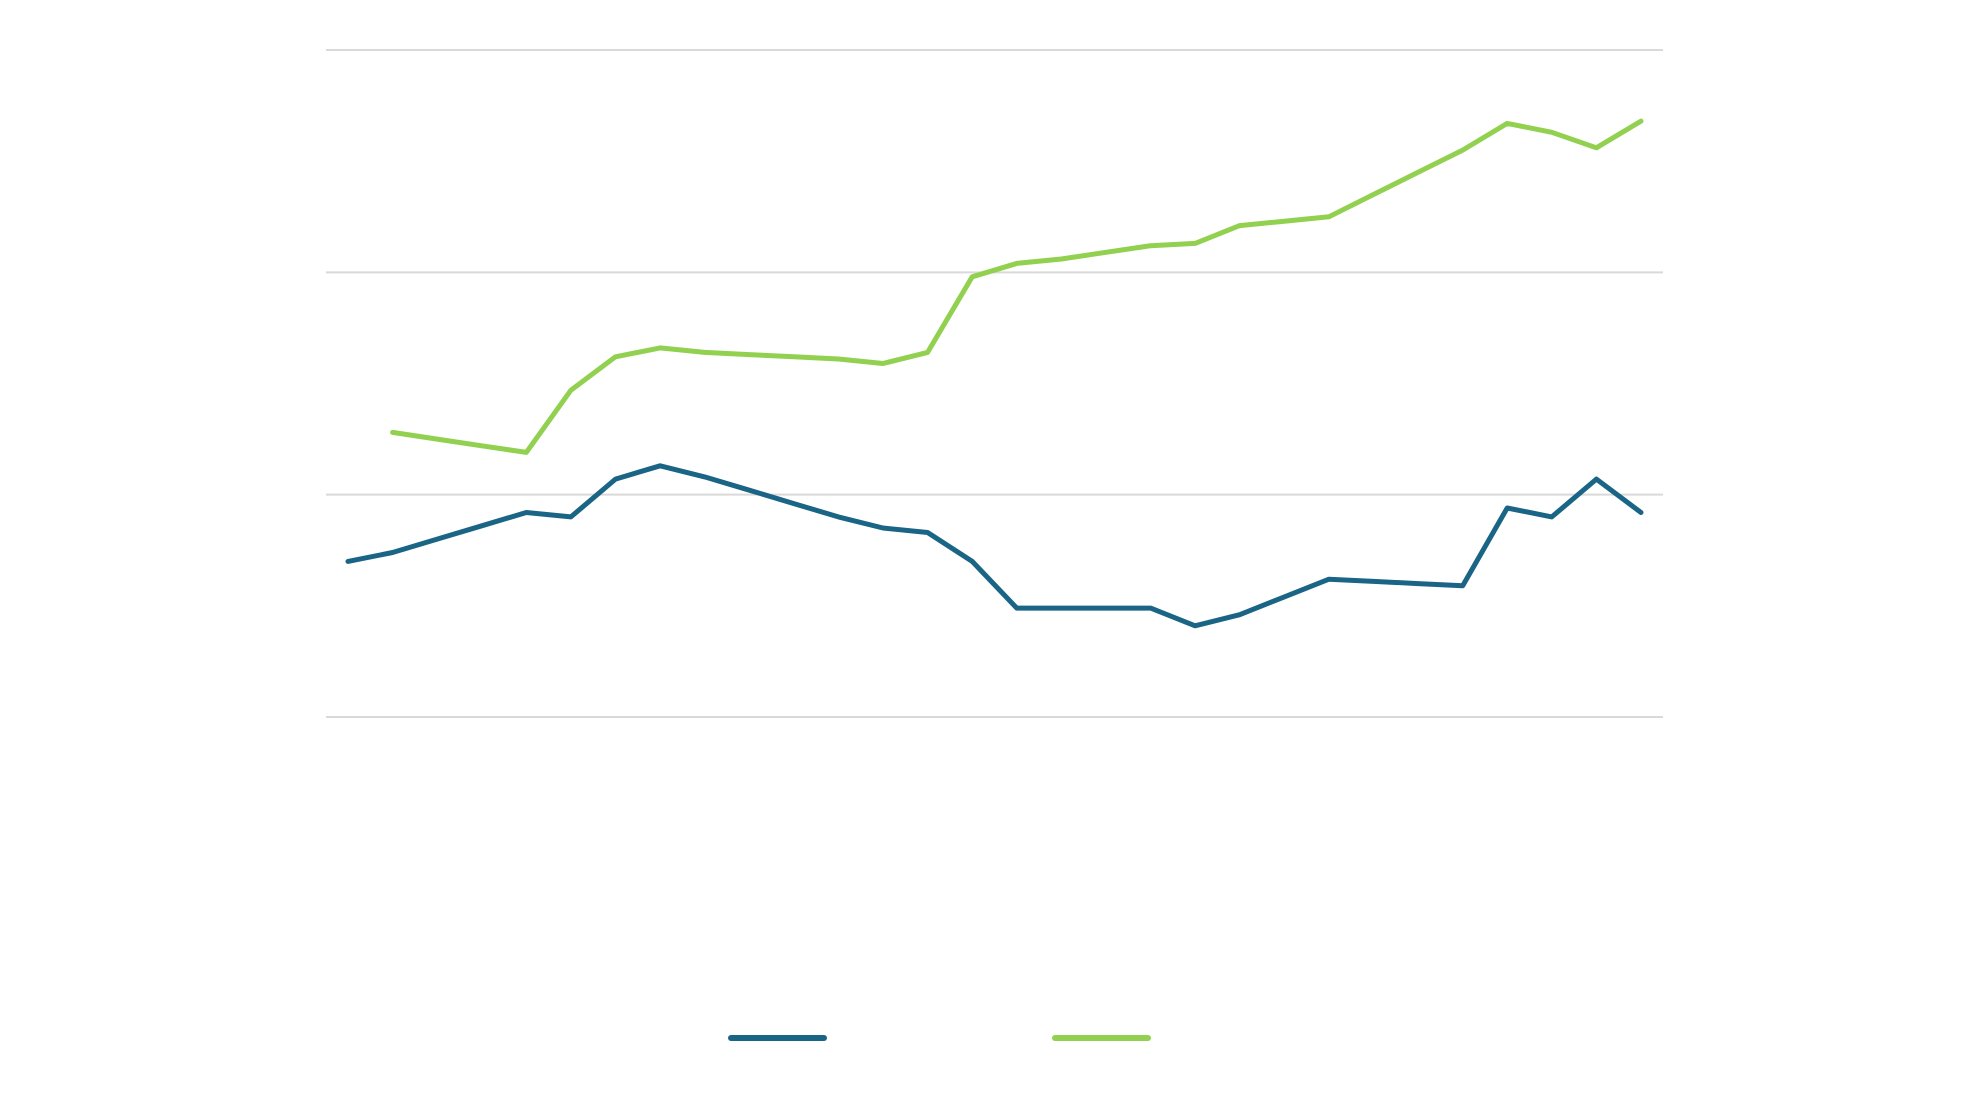  What do you see at coordinates (994, 546) in the screenshot?
I see `series-line` at bounding box center [994, 546].